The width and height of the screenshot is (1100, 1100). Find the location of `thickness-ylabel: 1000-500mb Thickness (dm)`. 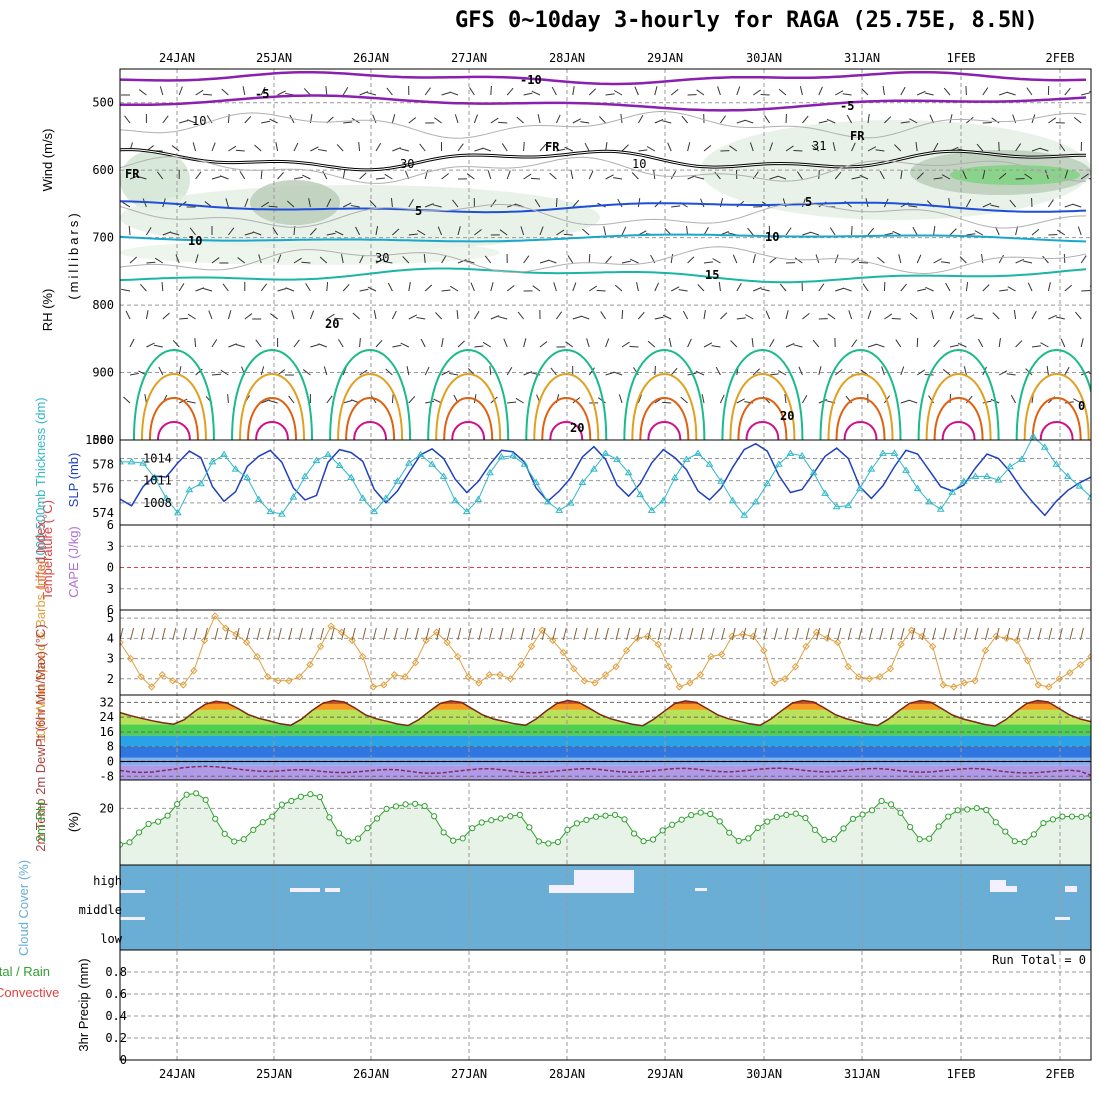

thickness-ylabel: 1000-500mb Thickness (dm) is located at coordinates (40, 479).